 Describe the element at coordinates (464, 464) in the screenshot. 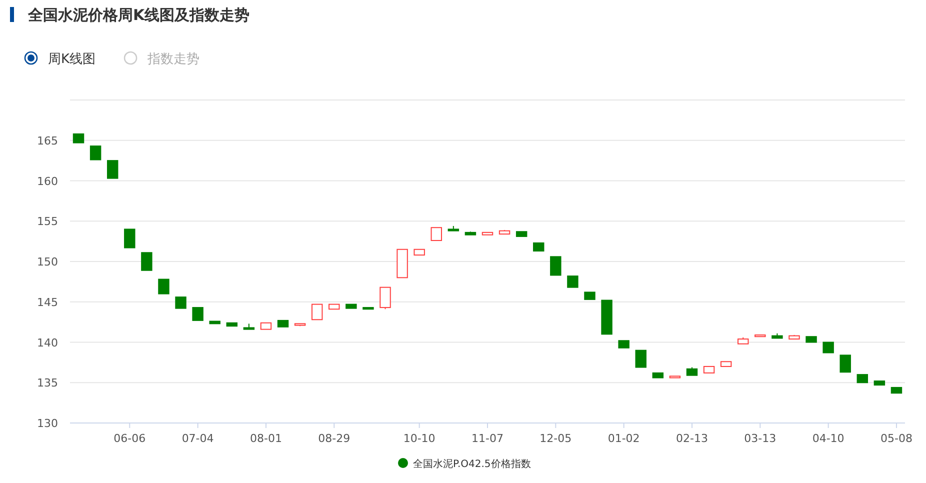

I see `legend: 全国水泥P.O42.5价格指数` at that location.